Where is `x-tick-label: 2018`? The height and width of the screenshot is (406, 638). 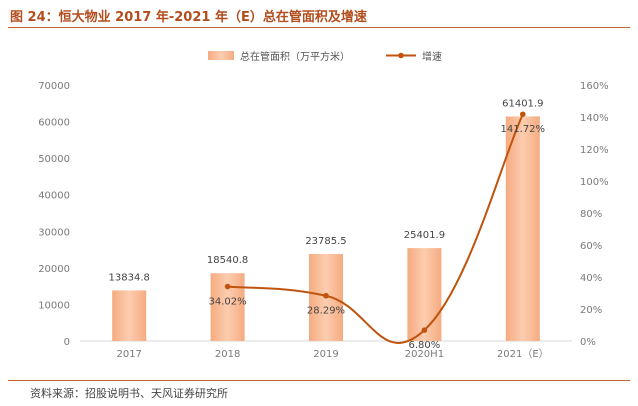 x-tick-label: 2018 is located at coordinates (227, 354).